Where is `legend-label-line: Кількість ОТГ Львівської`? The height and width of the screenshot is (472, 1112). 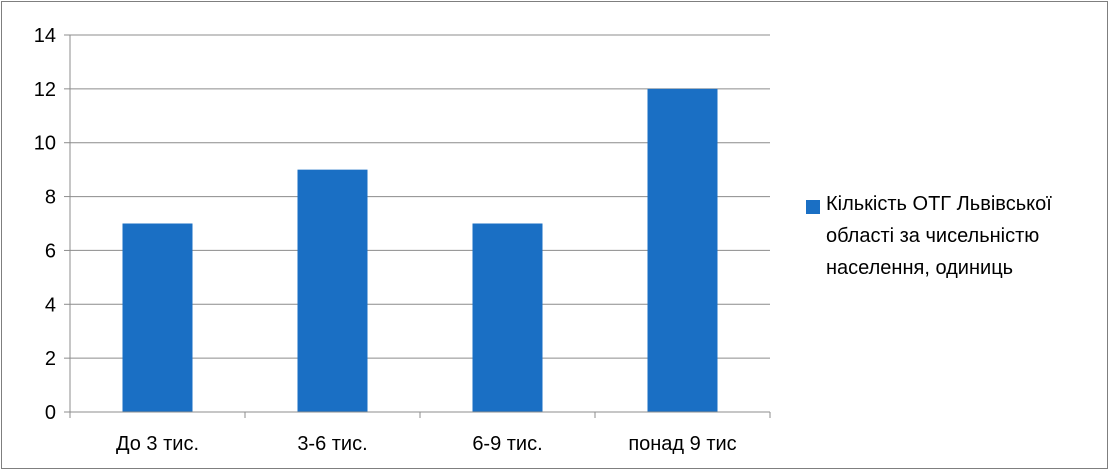 legend-label-line: Кількість ОТГ Львівської is located at coordinates (939, 204).